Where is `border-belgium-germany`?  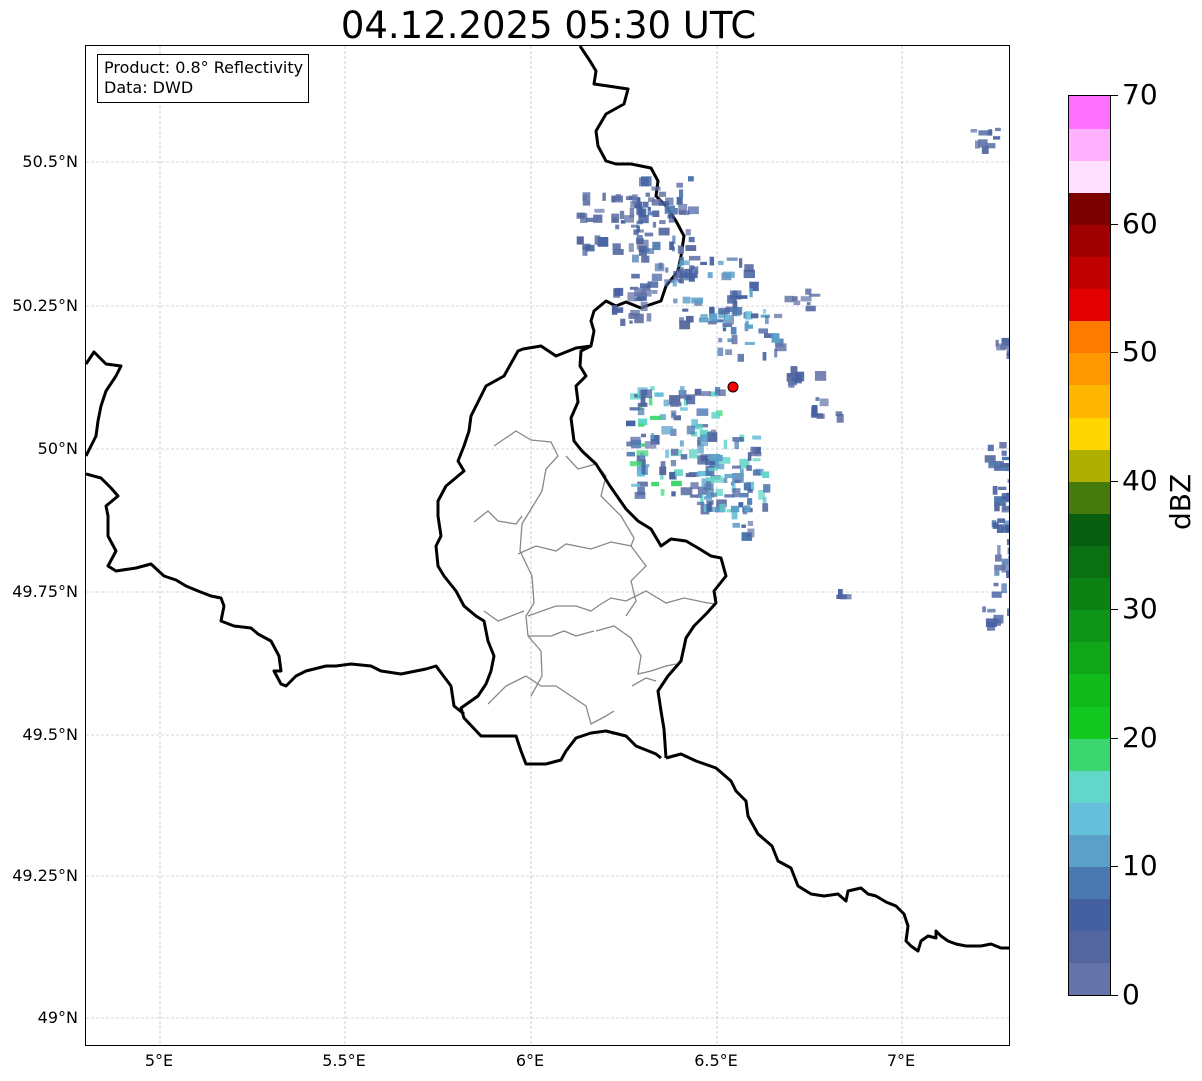
border-belgium-germany is located at coordinates (648, 402).